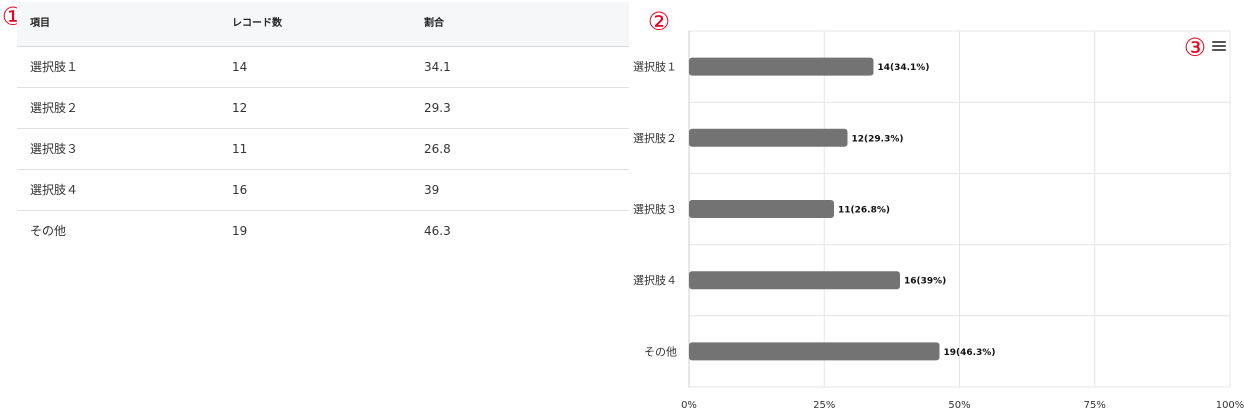 The height and width of the screenshot is (417, 1244). I want to click on row-count: 19, so click(240, 231).